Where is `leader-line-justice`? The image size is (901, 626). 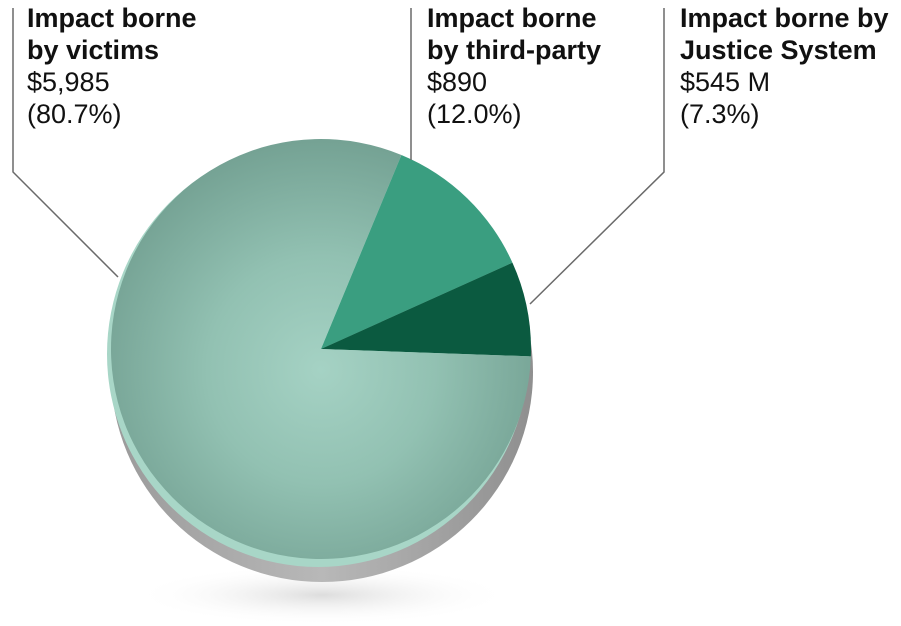 leader-line-justice is located at coordinates (597, 156).